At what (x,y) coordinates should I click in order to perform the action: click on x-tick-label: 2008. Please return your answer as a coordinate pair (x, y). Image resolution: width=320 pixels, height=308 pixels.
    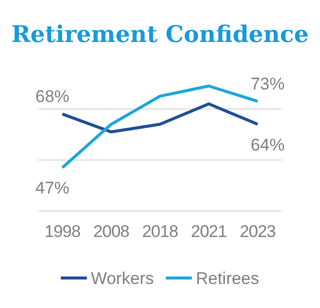
    Looking at the image, I should click on (111, 232).